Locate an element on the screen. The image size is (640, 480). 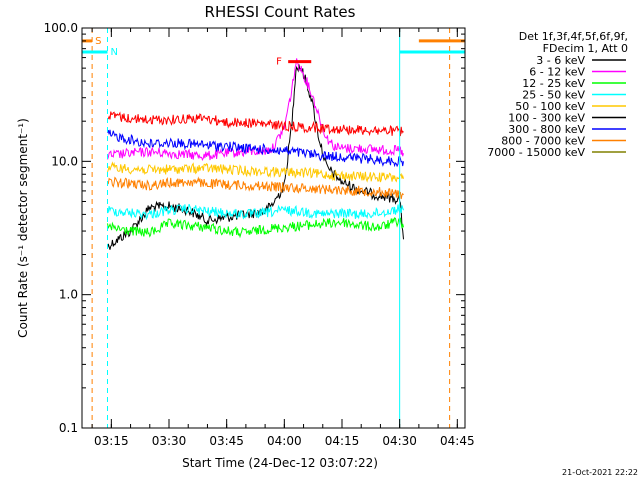
series-line-300-800-kev is located at coordinates (255, 148).